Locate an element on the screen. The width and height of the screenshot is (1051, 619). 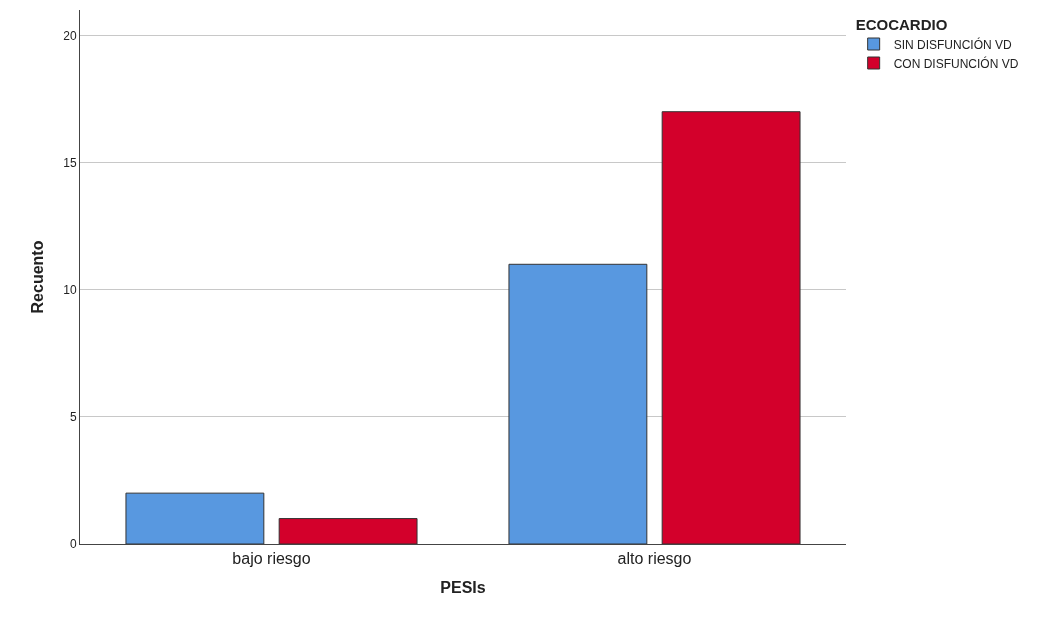
legend-label: SIN DISFUNCIÓN VD is located at coordinates (952, 44).